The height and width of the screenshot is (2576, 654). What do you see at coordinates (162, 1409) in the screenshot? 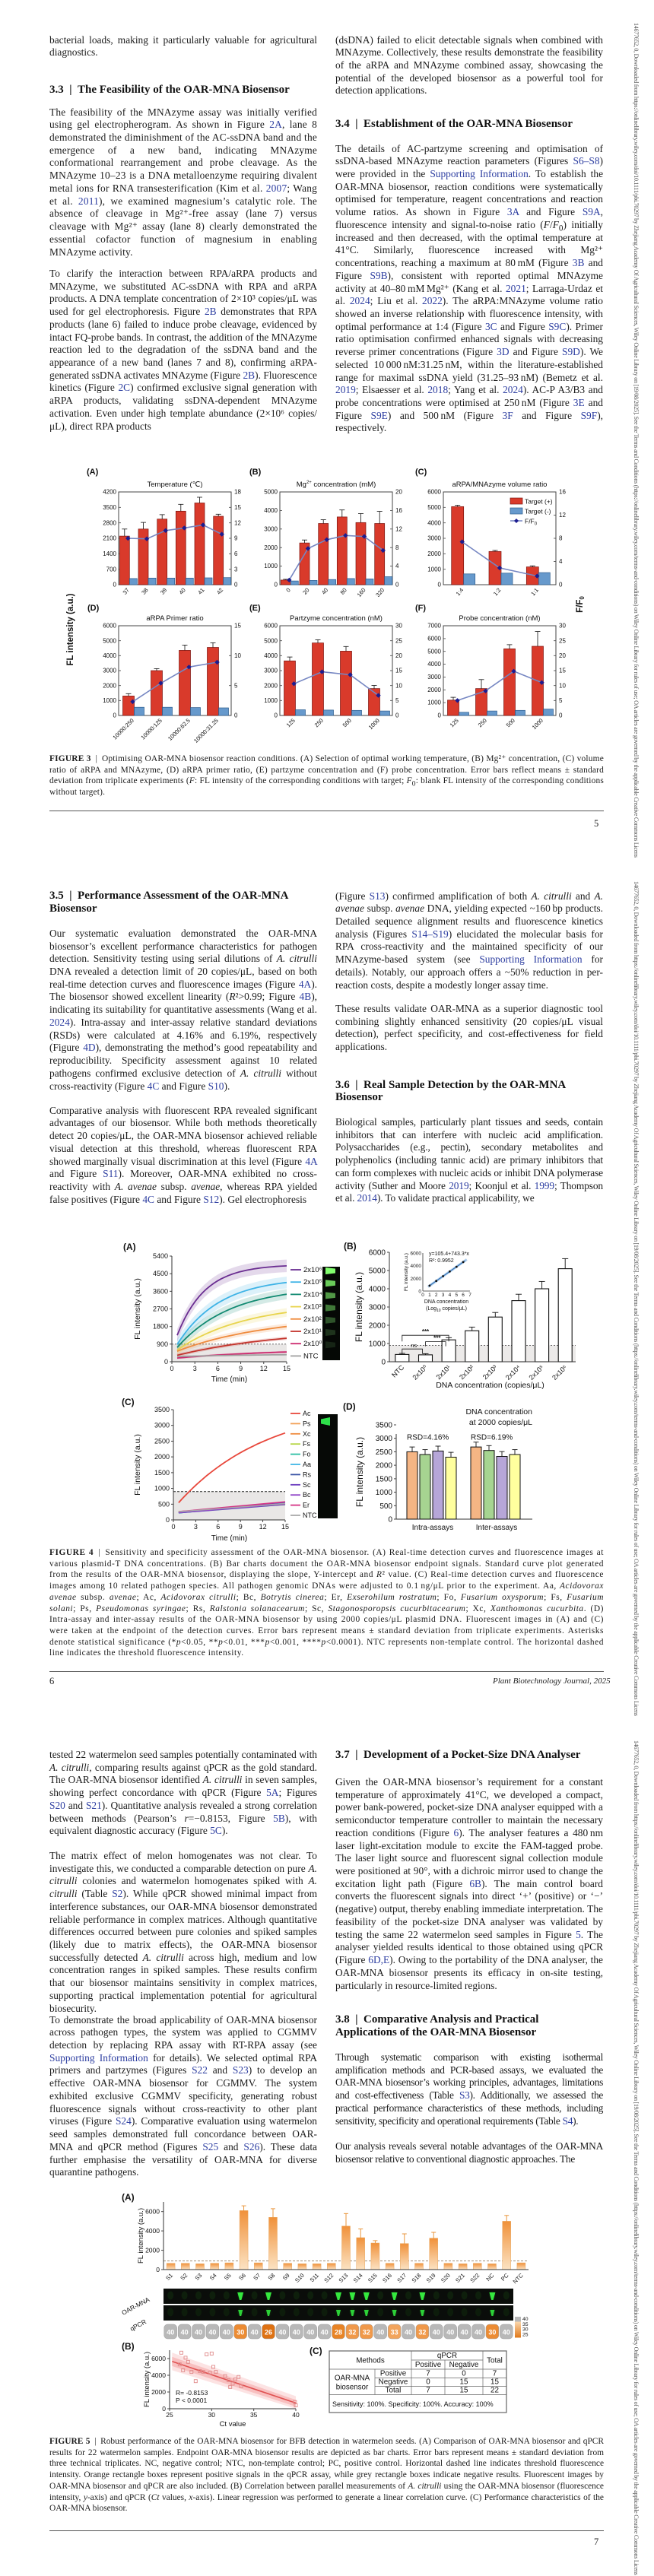
I see `svg-text: 3500` at bounding box center [162, 1409].